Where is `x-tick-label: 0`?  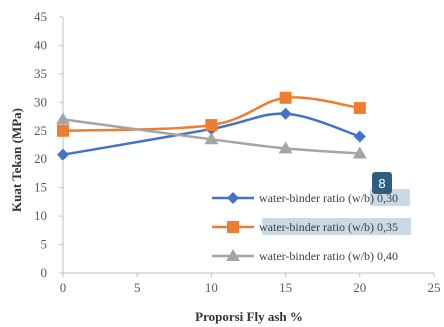
x-tick-label: 0 is located at coordinates (63, 287).